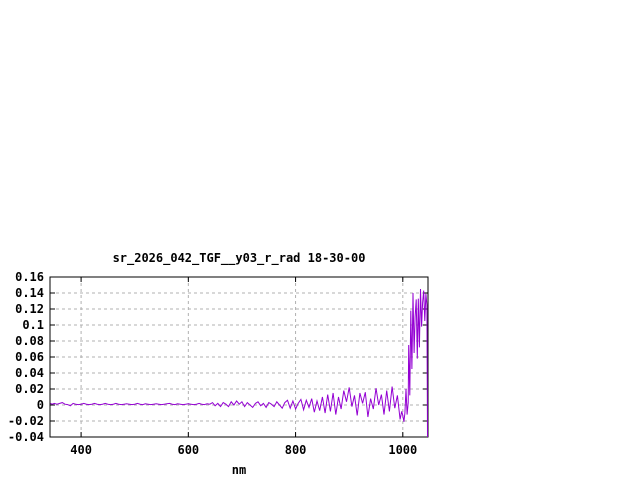 The height and width of the screenshot is (480, 640). I want to click on y-tick-label: -0.02, so click(25, 421).